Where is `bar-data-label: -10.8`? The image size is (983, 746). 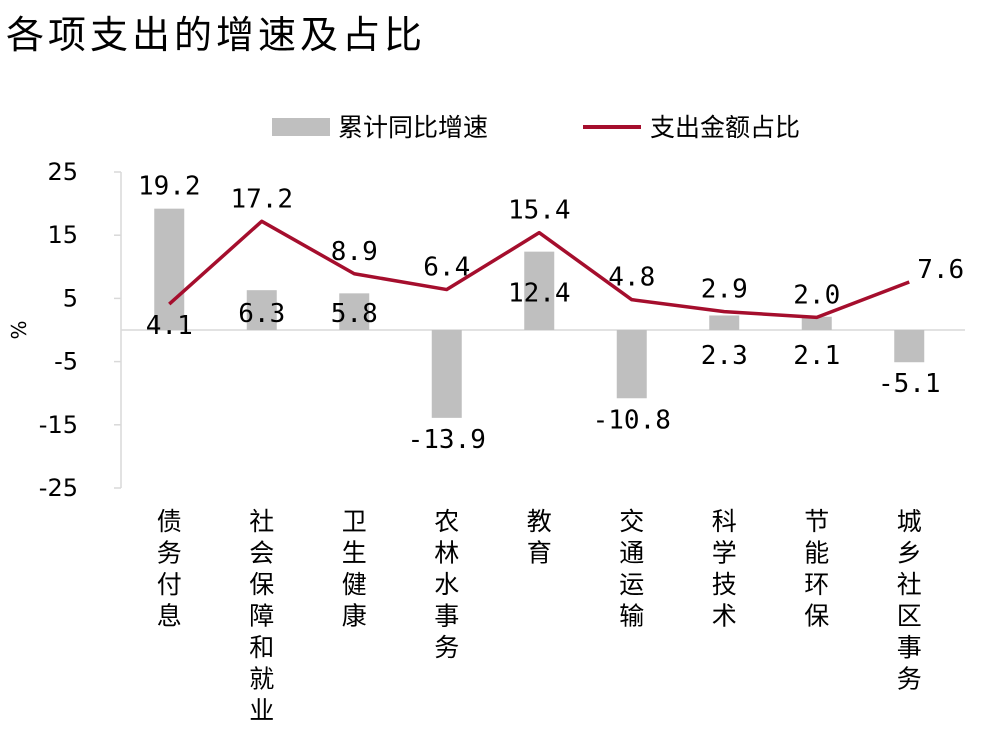
bar-data-label: -10.8 is located at coordinates (632, 420).